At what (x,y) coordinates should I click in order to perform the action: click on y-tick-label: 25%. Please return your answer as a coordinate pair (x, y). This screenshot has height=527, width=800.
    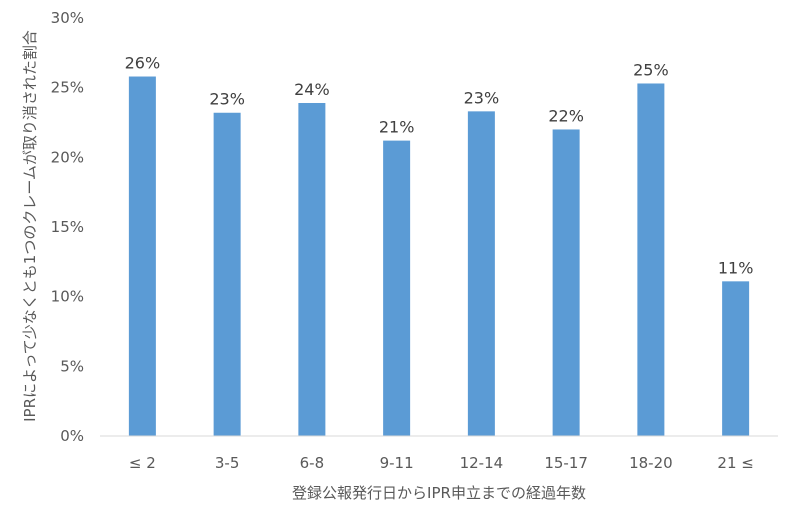
    Looking at the image, I should click on (67, 88).